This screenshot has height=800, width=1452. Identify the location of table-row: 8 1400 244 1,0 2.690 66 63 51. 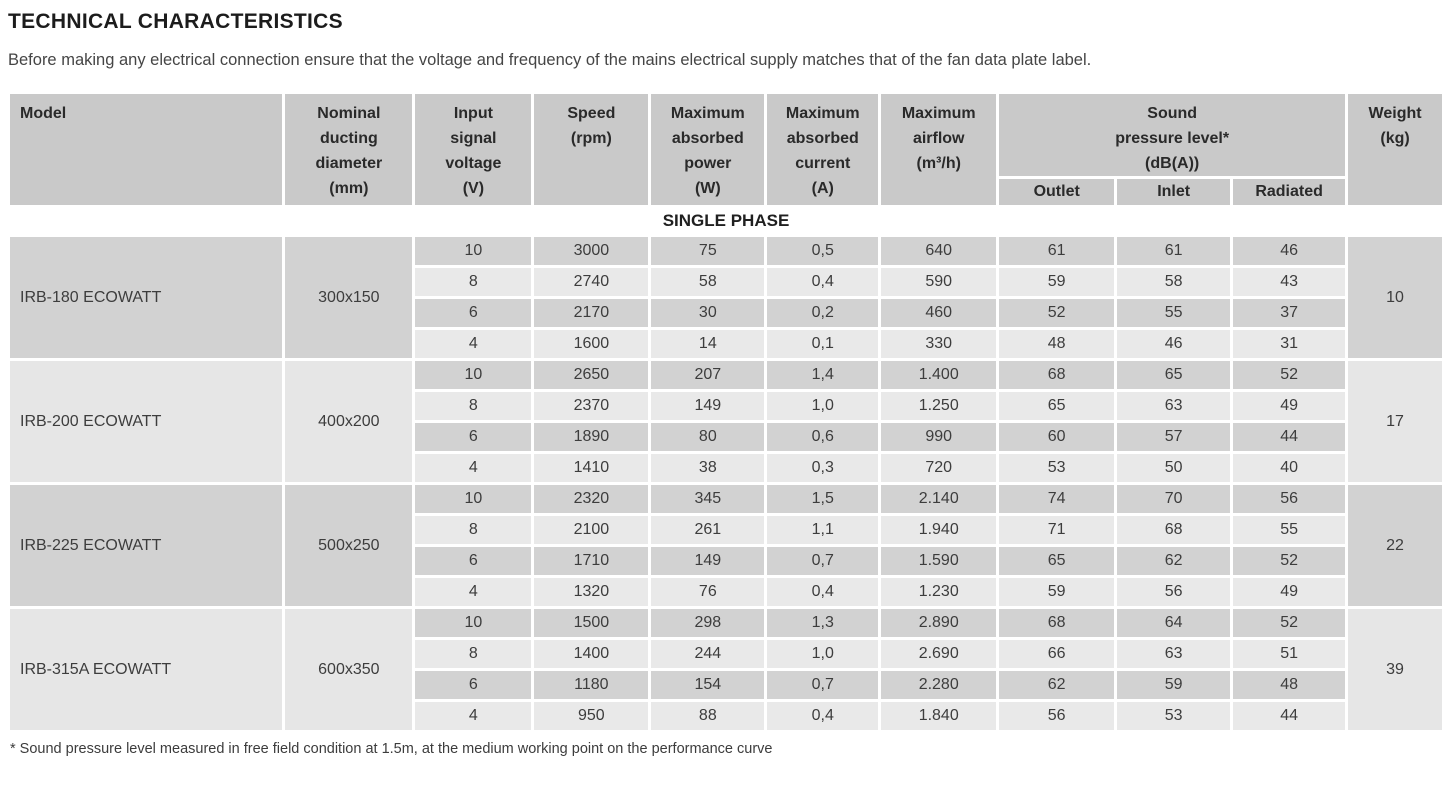
(726, 654).